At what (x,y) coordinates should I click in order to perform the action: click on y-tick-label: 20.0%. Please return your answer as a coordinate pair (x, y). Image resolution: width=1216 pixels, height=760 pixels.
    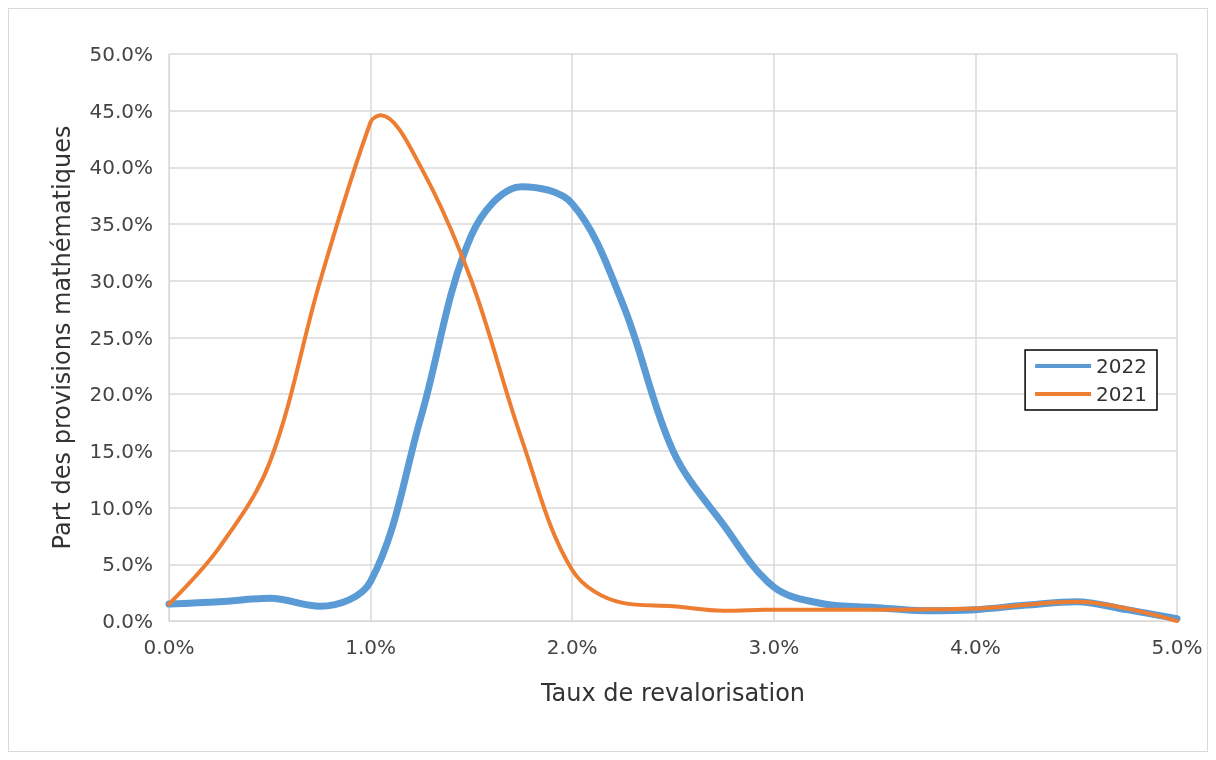
    Looking at the image, I should click on (121, 394).